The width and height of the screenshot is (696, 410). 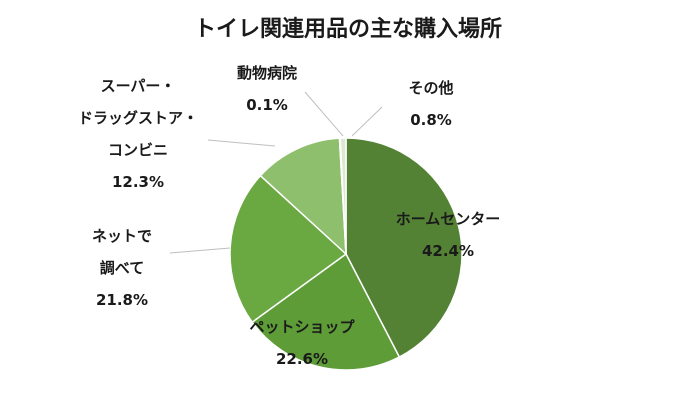 What do you see at coordinates (267, 73) in the screenshot?
I see `slice-category-label-4: 動物病院` at bounding box center [267, 73].